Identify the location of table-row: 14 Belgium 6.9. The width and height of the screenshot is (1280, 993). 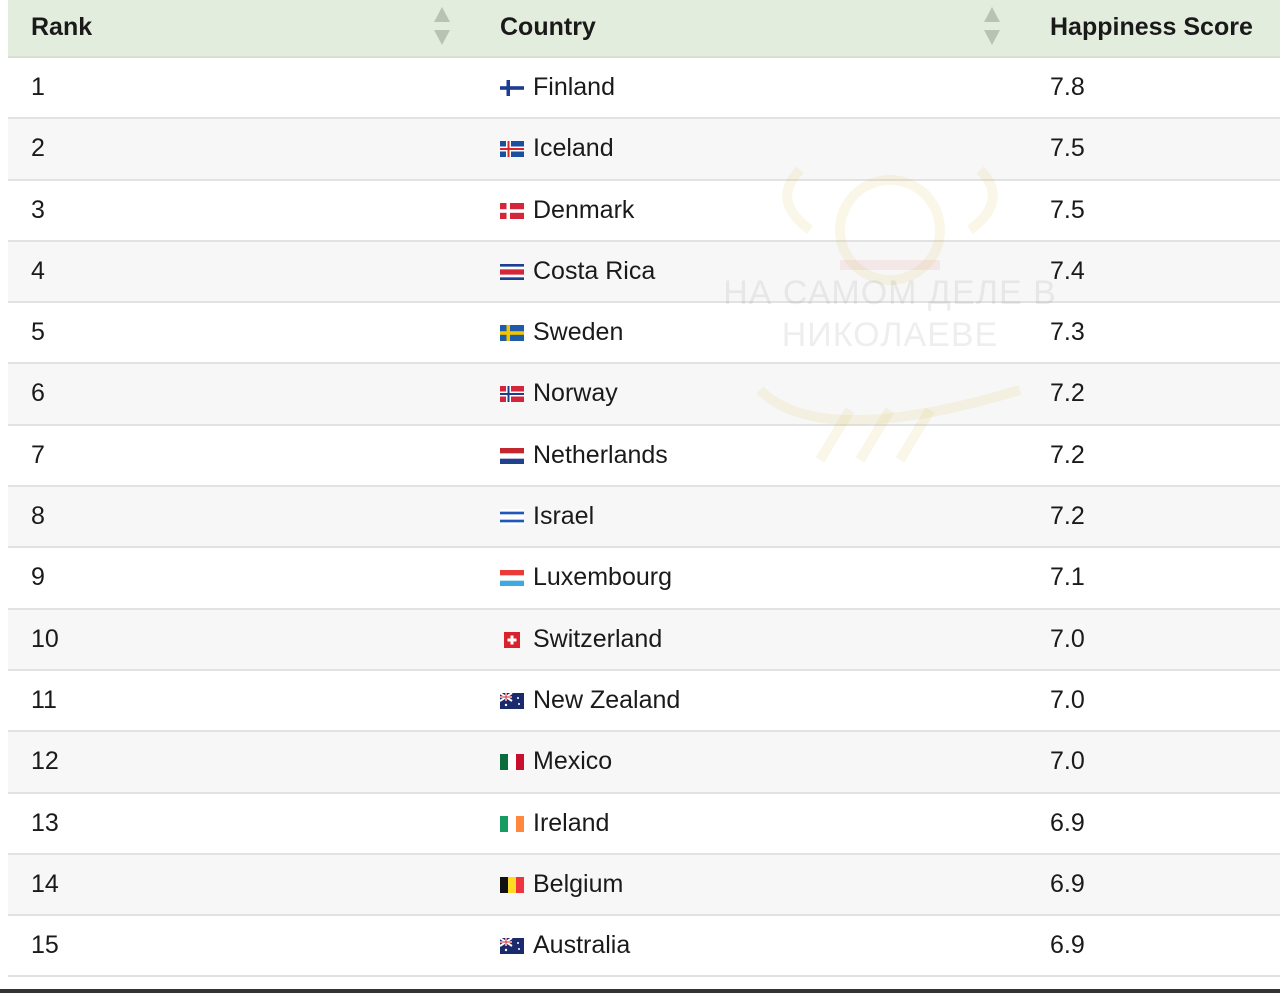
(644, 885).